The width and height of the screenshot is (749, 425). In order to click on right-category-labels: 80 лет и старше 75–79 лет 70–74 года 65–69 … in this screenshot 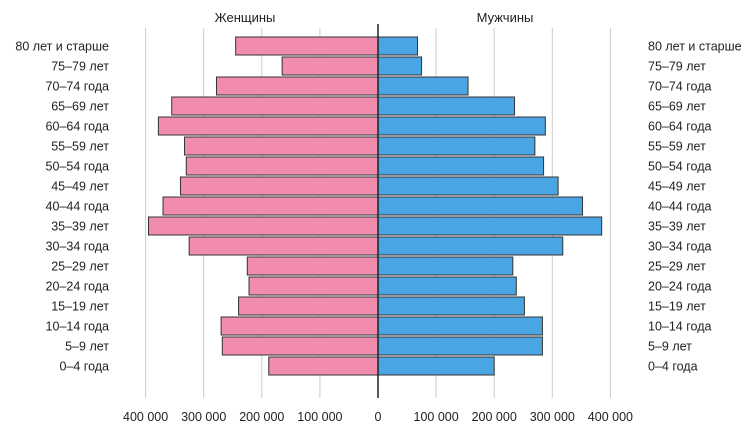, I will do `click(695, 207)`.